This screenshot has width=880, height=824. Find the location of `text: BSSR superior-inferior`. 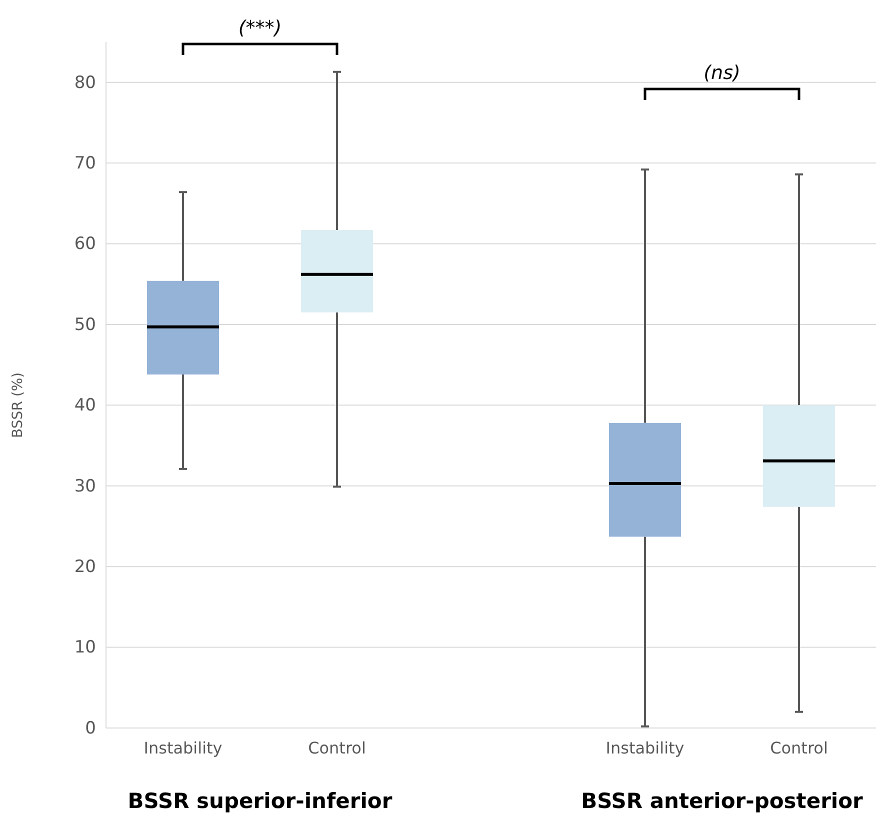

text: BSSR superior-inferior is located at coordinates (260, 801).